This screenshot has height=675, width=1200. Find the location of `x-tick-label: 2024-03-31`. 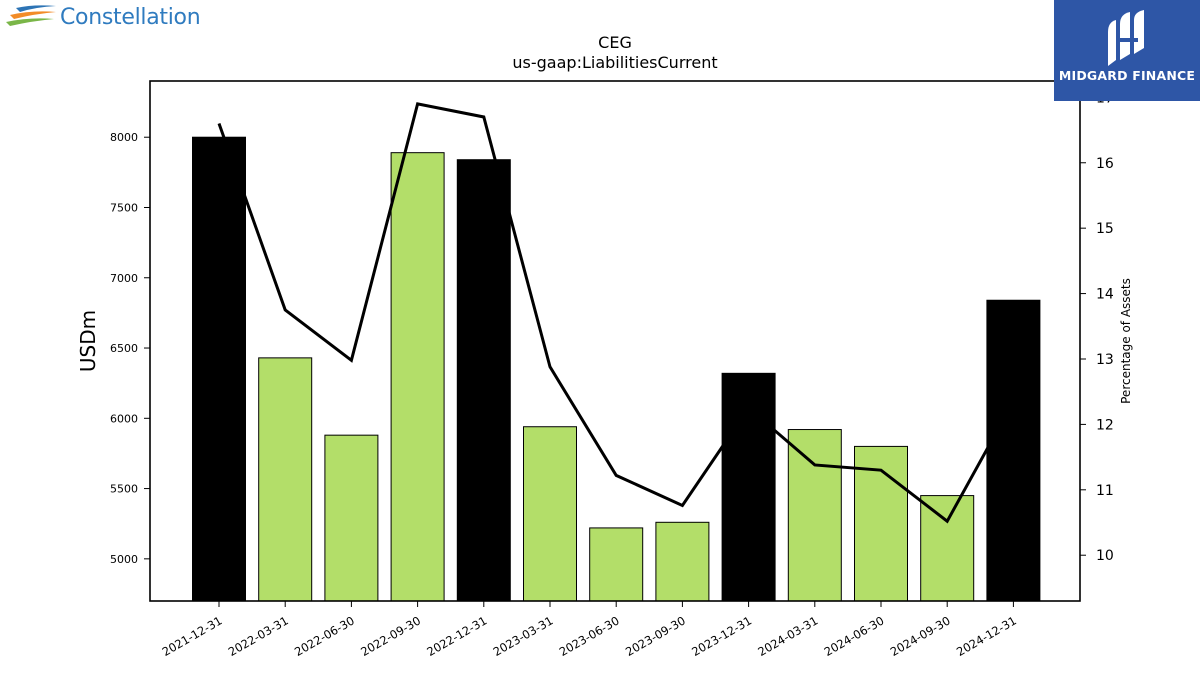

x-tick-label: 2024-03-31 is located at coordinates (787, 636).